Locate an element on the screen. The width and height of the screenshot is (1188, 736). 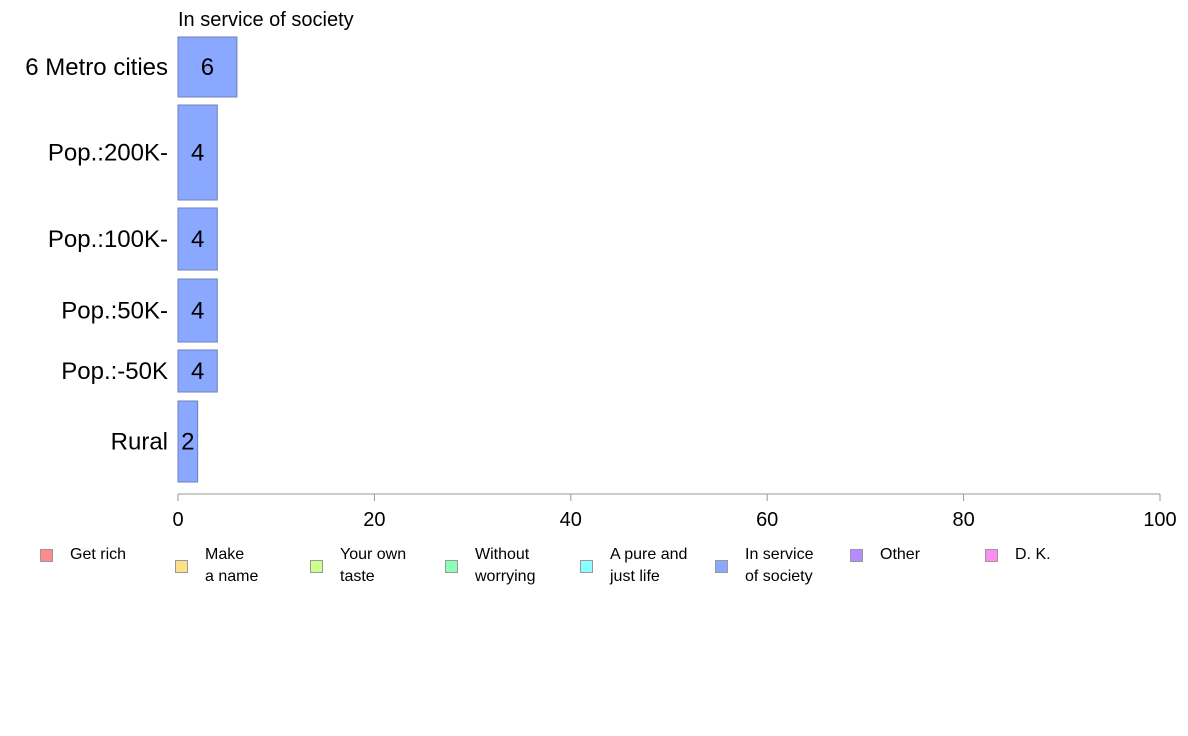
legend-item: Without worrying is located at coordinates (490, 566).